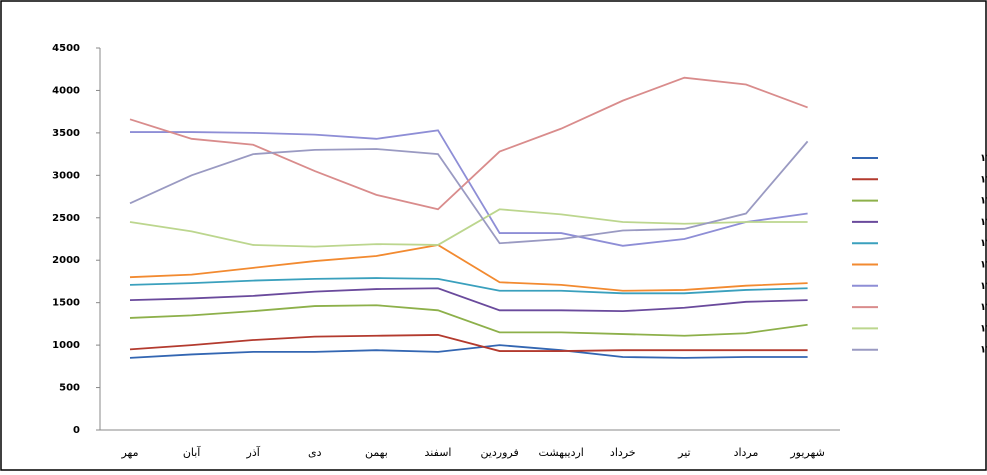 The height and width of the screenshot is (475, 987). What do you see at coordinates (983, 286) in the screenshot?
I see `legend-label: جوانان ۱۳۸۶` at bounding box center [983, 286].